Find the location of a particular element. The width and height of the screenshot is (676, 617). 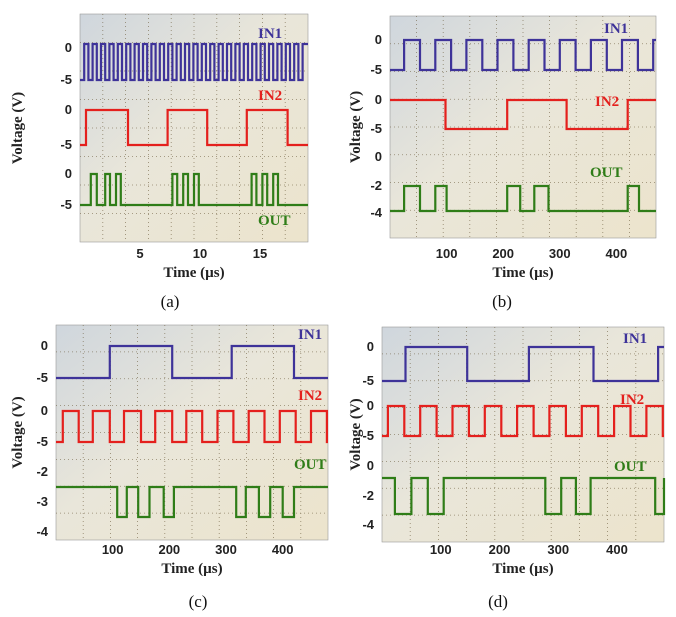

caption-c: (c) is located at coordinates (198, 601).